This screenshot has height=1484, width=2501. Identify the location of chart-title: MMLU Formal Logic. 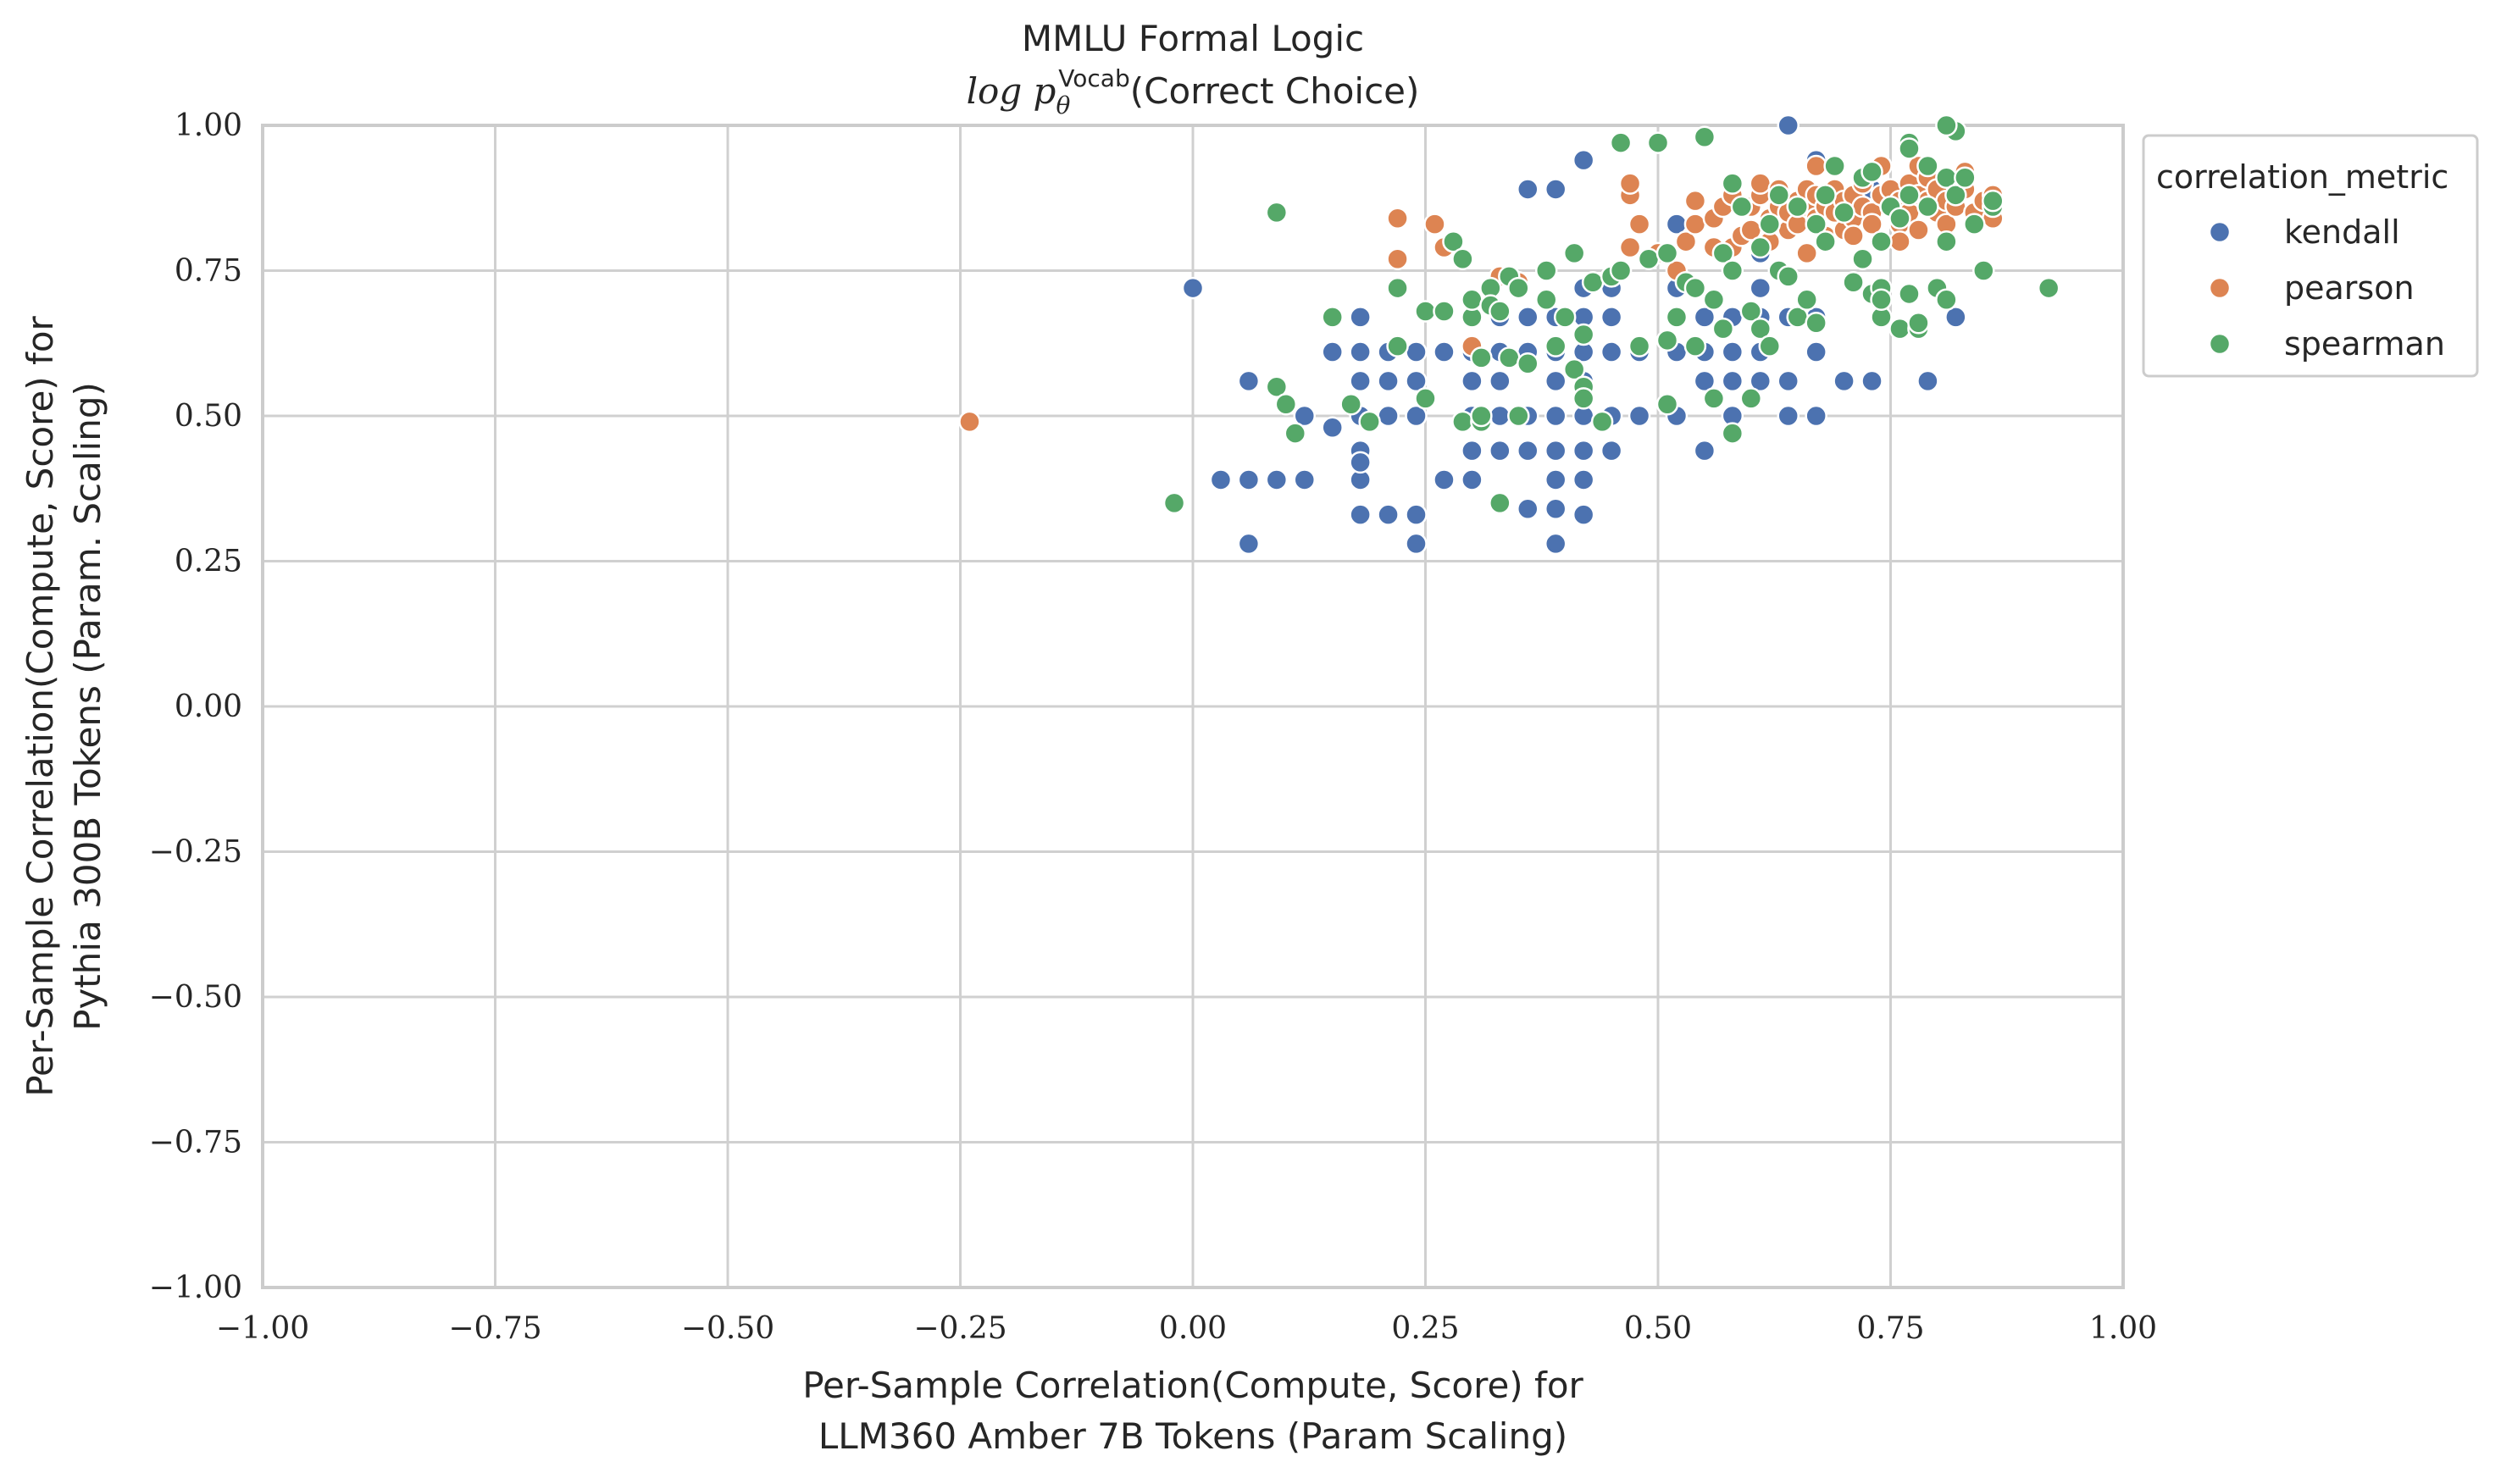
(1193, 38).